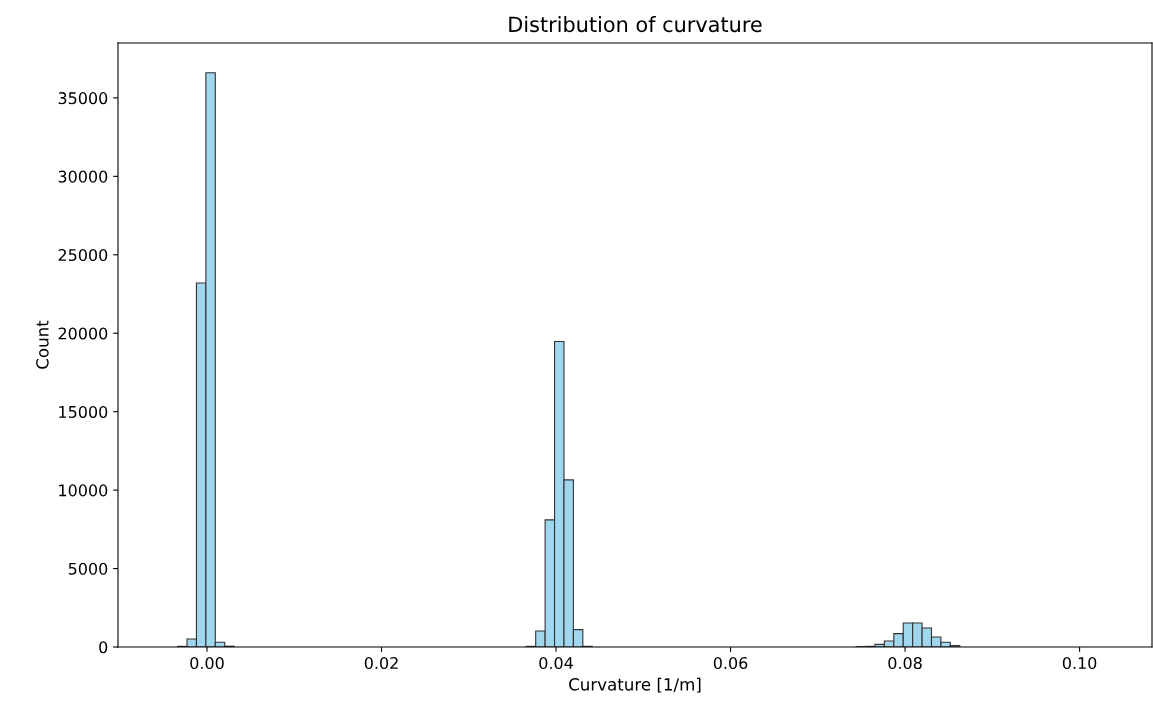  I want to click on x-axis-title: Curvature [1/m], so click(635, 685).